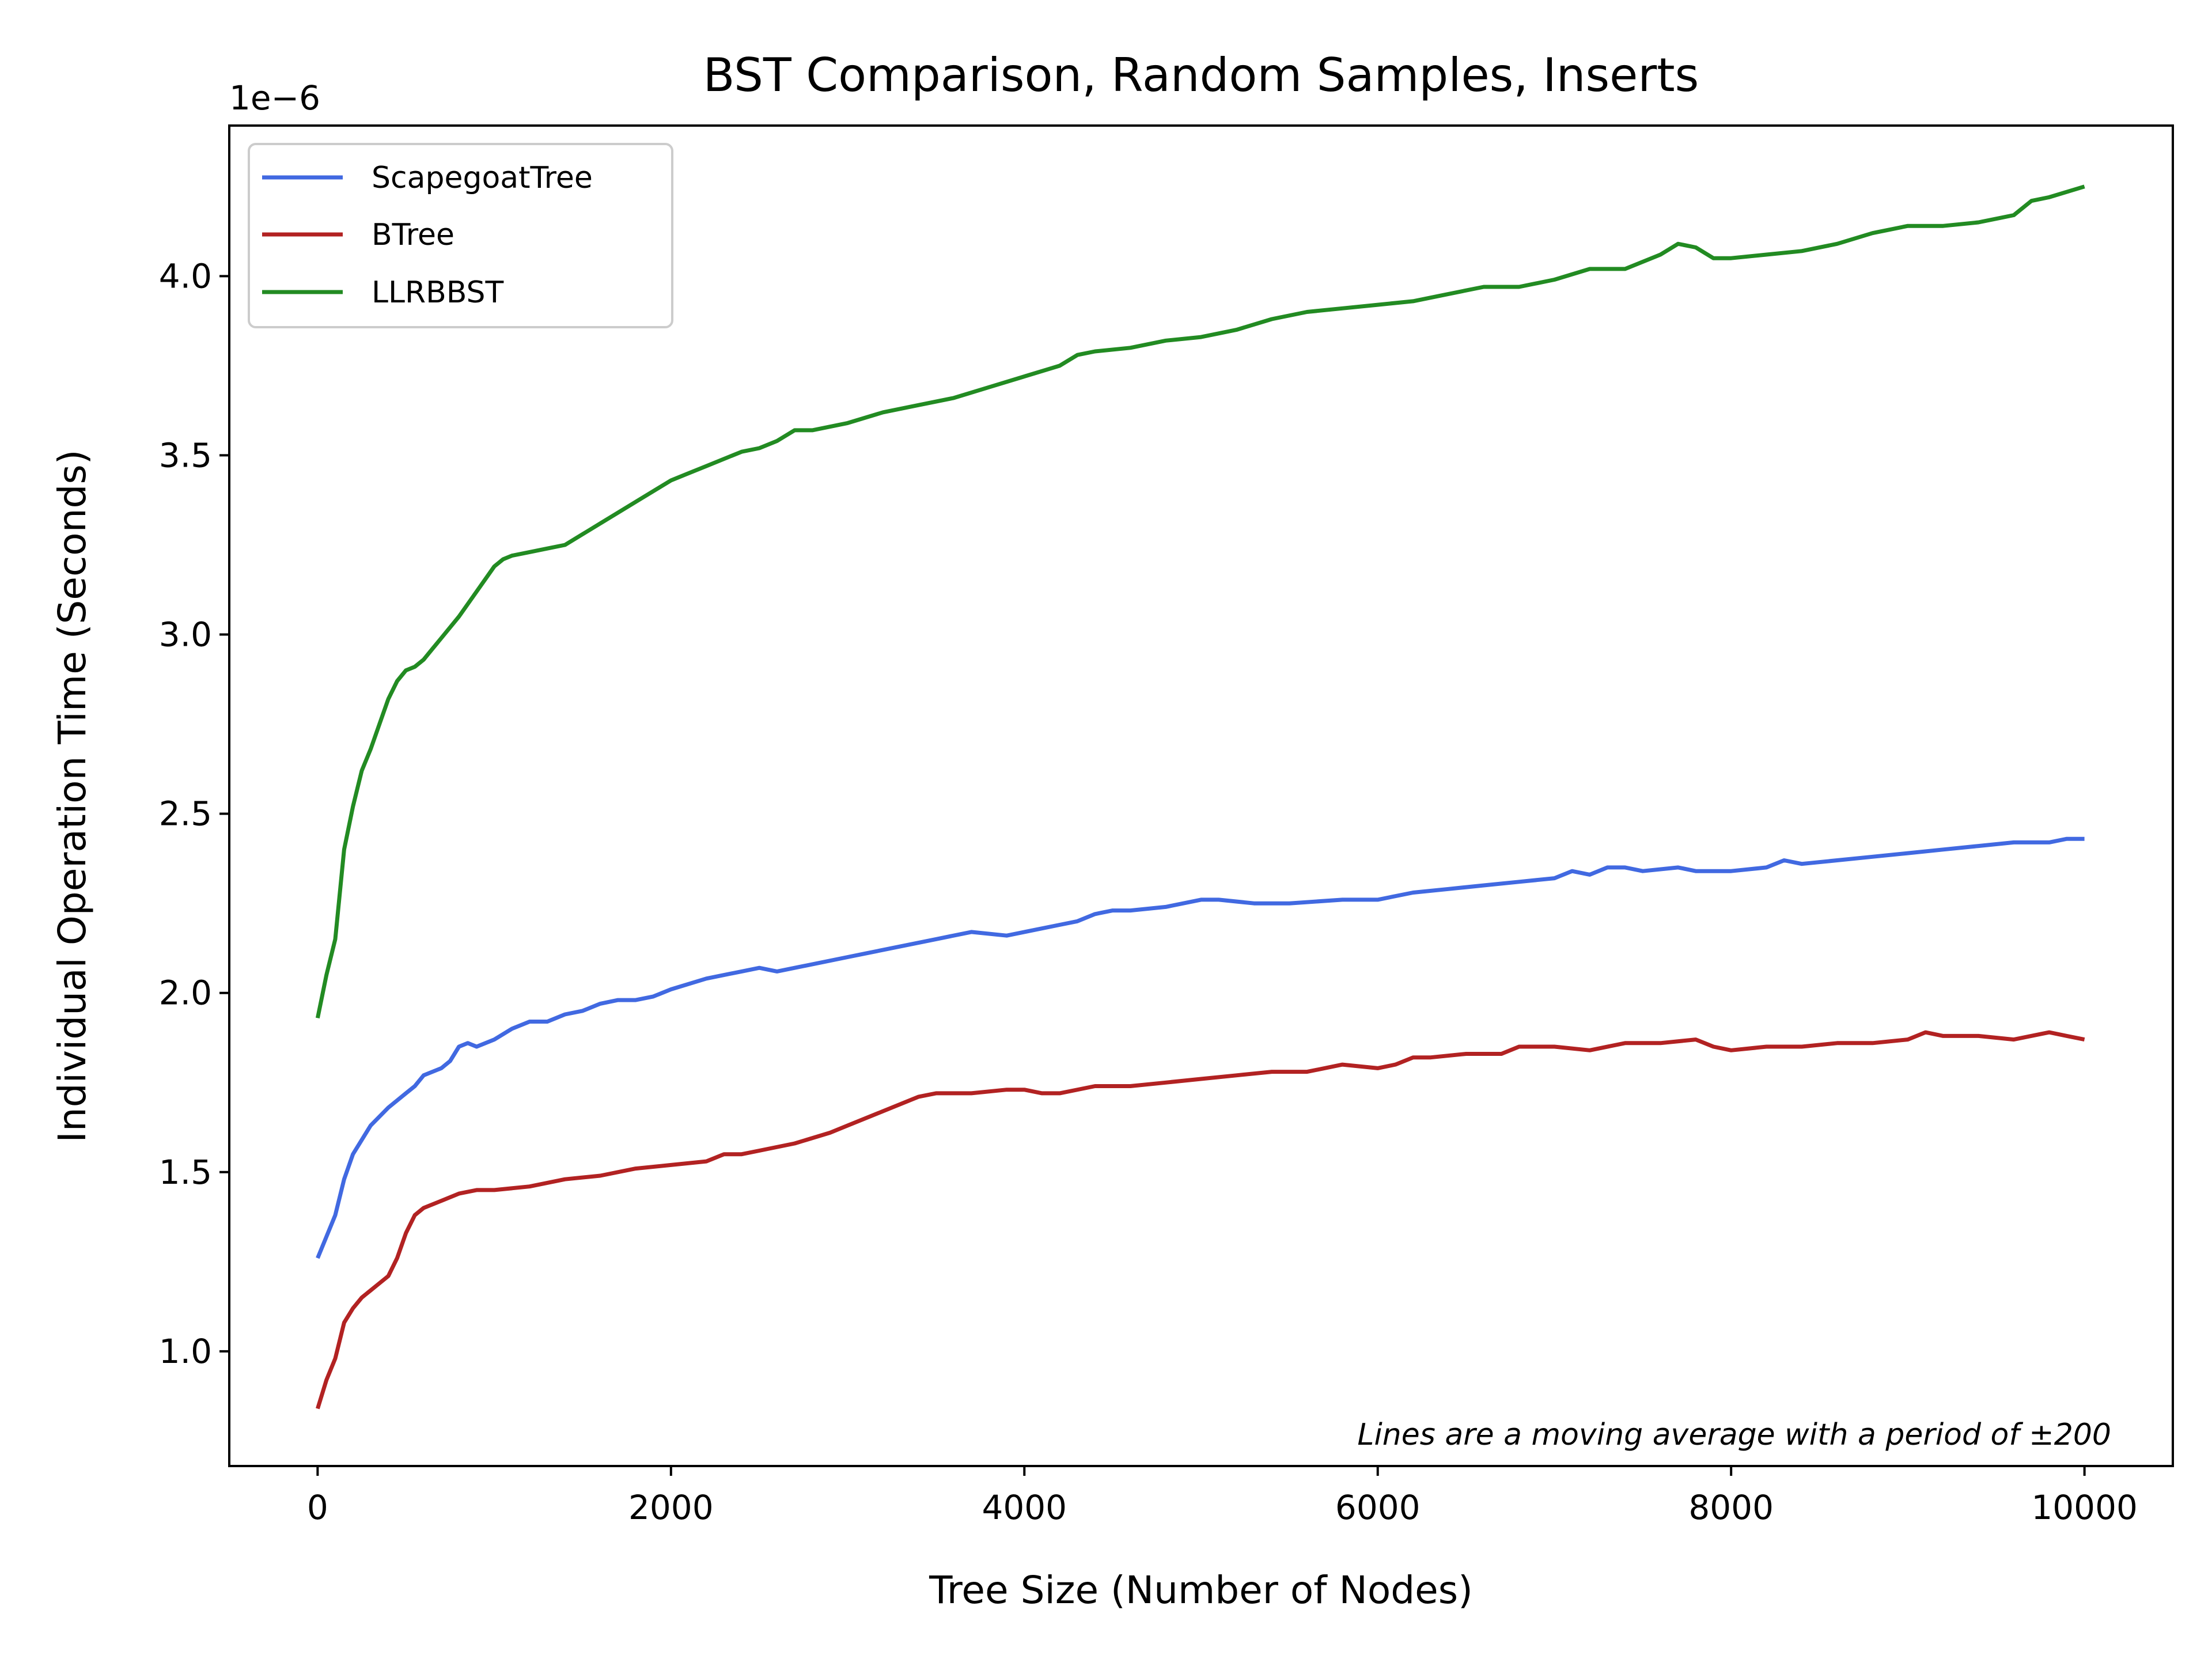 The image size is (2212, 1659). Describe the element at coordinates (185, 634) in the screenshot. I see `y-tick-label: 3.0` at that location.